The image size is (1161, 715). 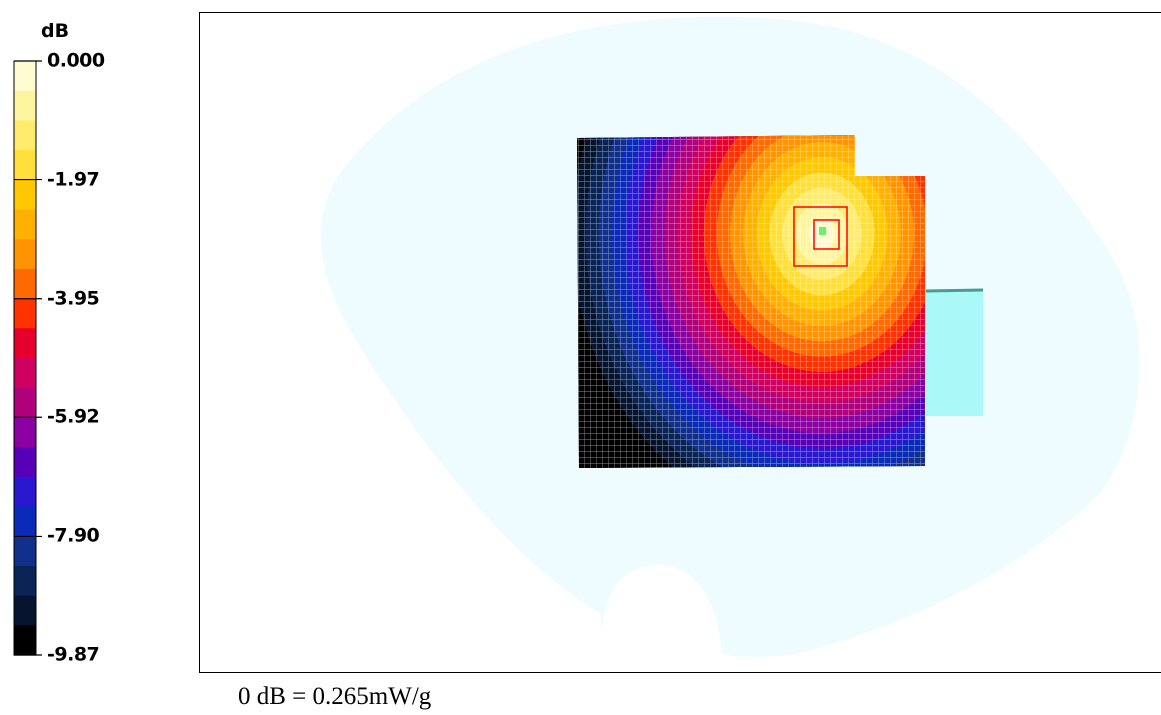 I want to click on colorbar-tick-label: -9.87, so click(x=73, y=654).